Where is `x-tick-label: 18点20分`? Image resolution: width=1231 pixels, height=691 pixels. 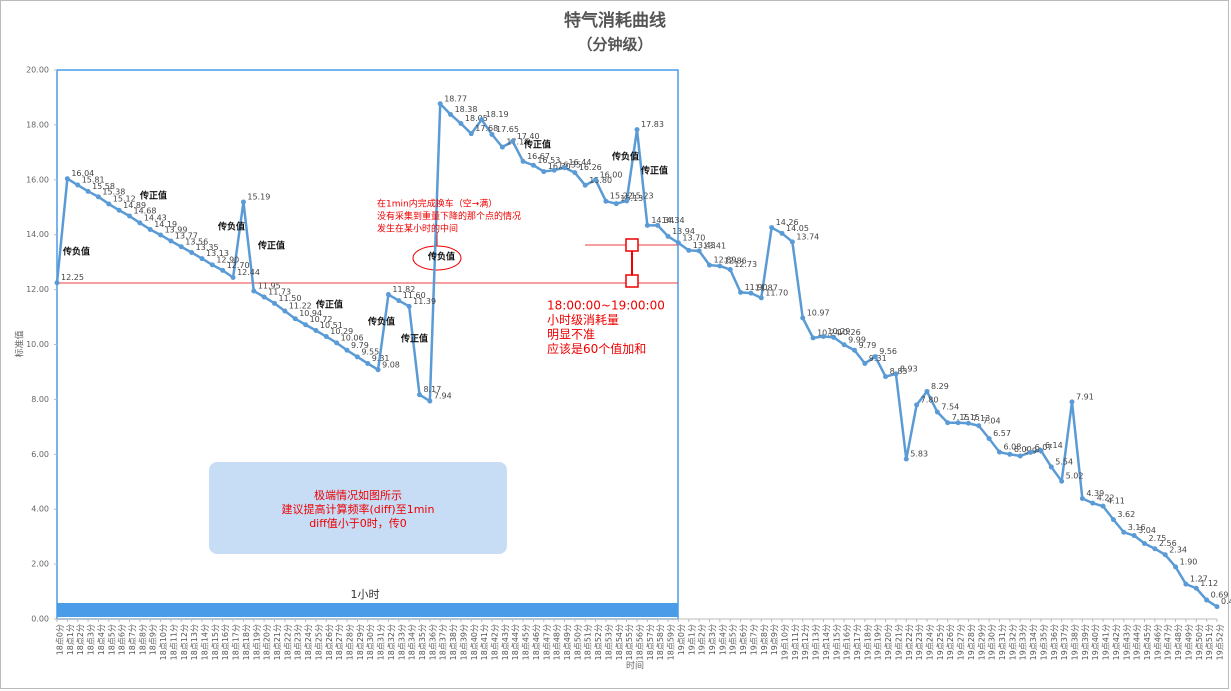
x-tick-label: 18点20分 is located at coordinates (267, 642).